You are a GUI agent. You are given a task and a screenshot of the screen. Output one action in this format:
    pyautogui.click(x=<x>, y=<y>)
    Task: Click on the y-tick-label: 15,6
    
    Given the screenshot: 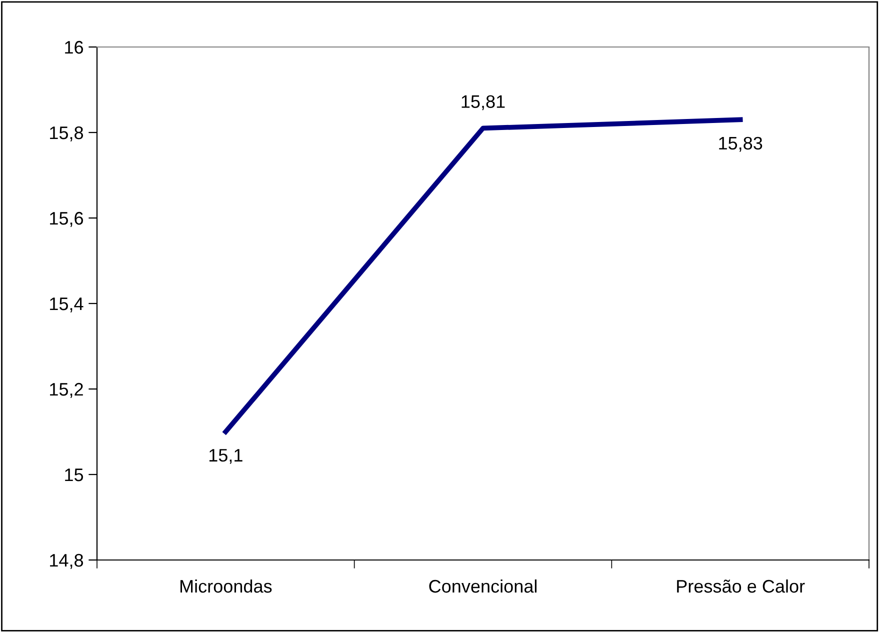 What is the action you would take?
    pyautogui.click(x=67, y=219)
    